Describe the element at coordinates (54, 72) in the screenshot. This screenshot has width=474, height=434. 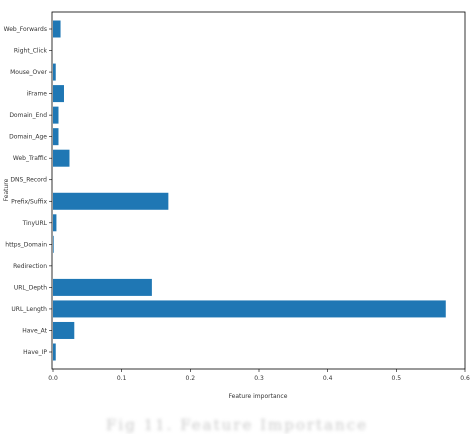
I see `bar-mouse-over` at that location.